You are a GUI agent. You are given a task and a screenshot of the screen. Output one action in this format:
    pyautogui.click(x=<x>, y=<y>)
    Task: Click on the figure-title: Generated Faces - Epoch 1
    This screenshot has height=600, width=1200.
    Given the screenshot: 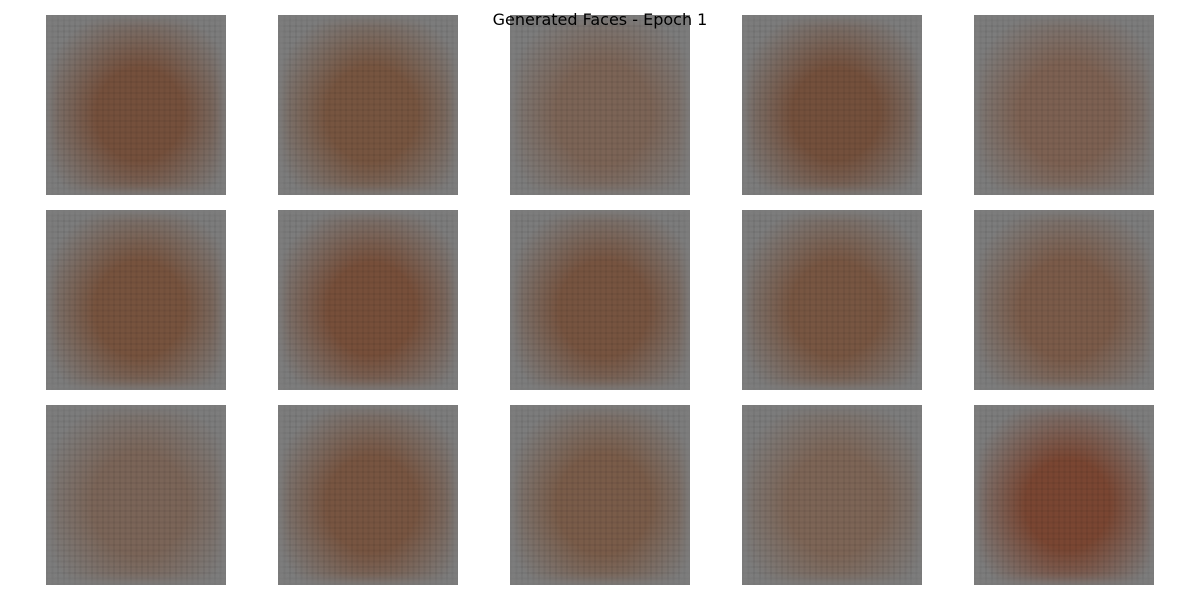 What is the action you would take?
    pyautogui.click(x=600, y=19)
    